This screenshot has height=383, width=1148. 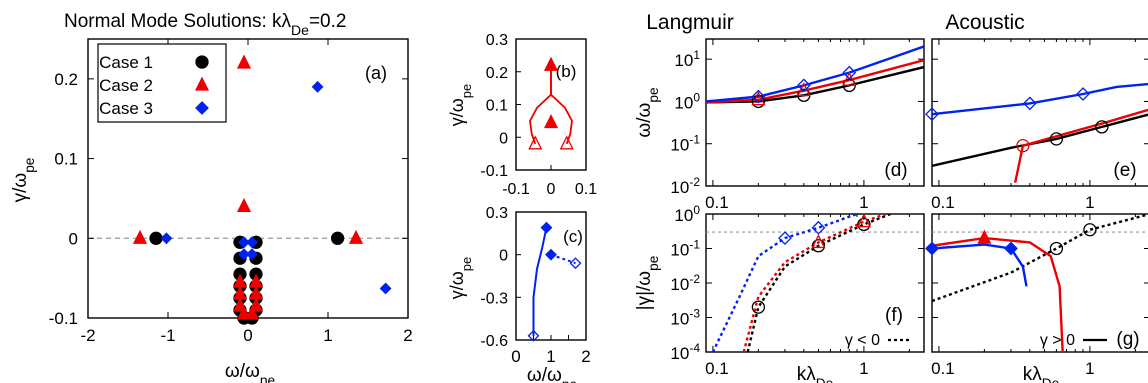 I want to click on panel-c-xlabel: ω/ωpe, so click(x=552, y=374).